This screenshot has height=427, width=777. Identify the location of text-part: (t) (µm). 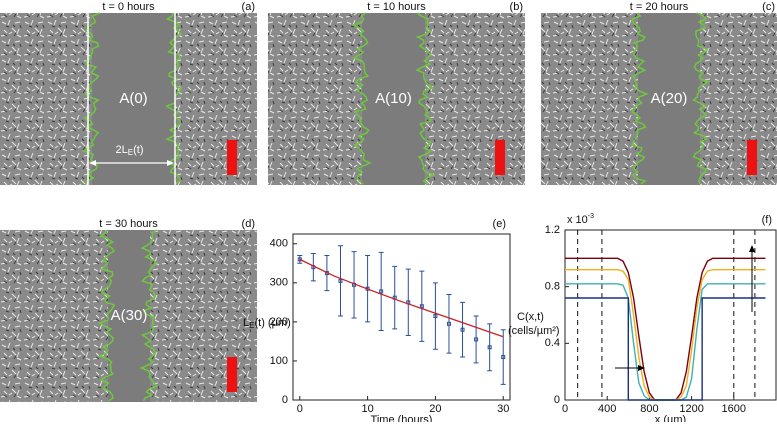
(272, 323).